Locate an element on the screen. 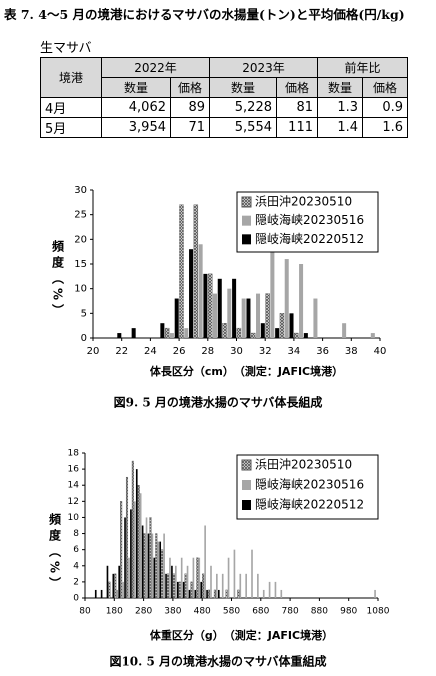  x-tick-label: 34 is located at coordinates (294, 351).